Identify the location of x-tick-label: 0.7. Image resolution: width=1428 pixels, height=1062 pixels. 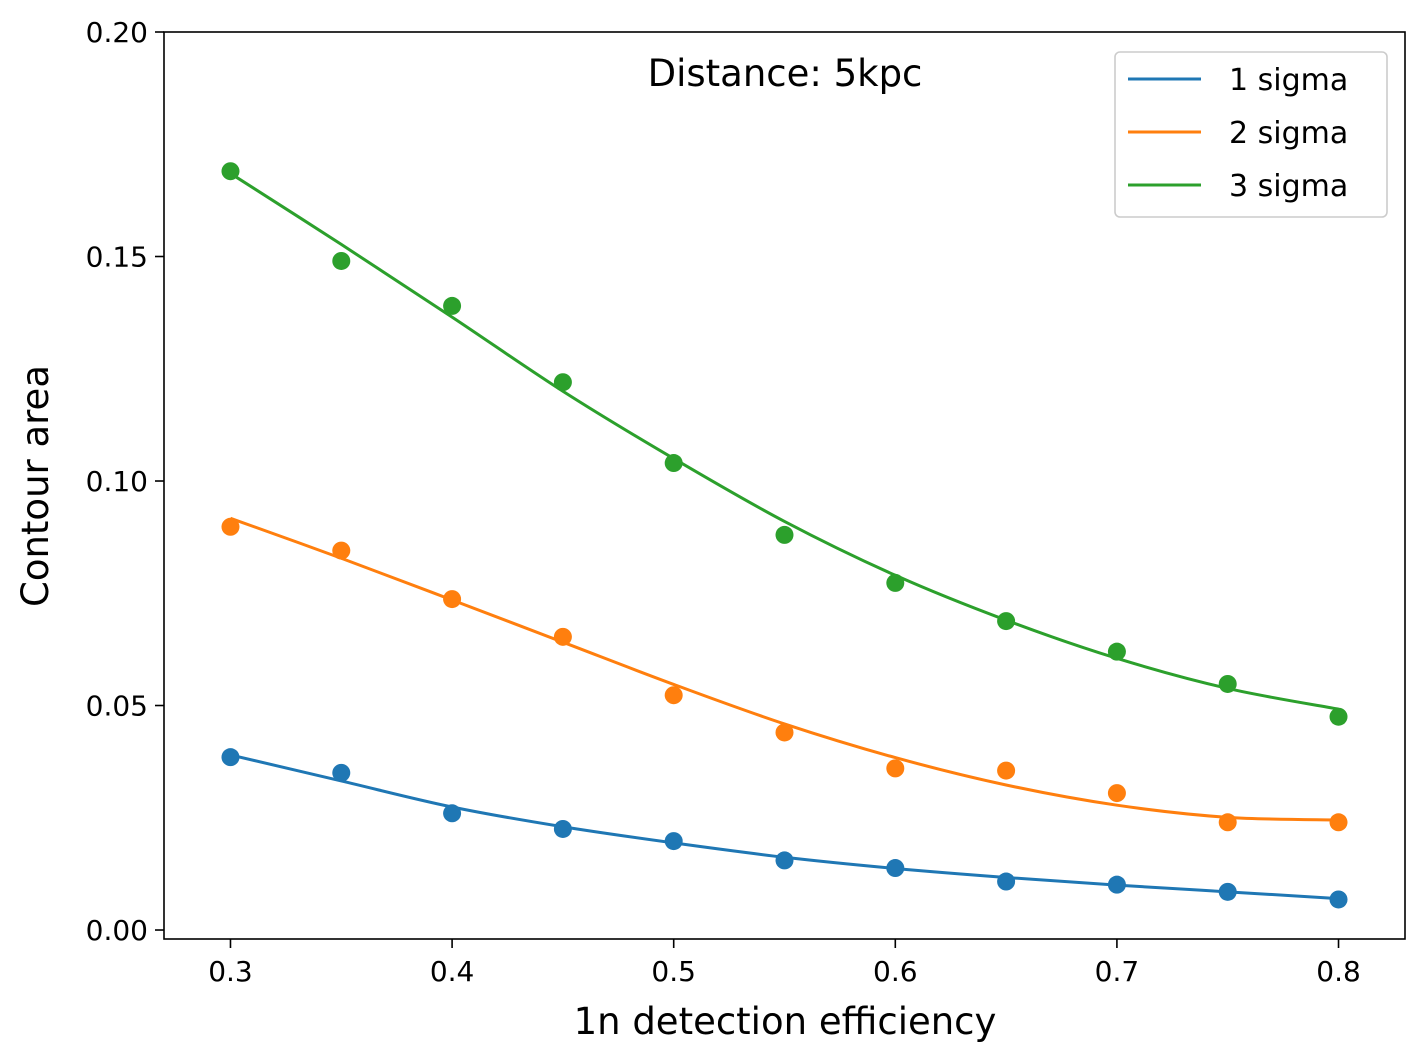
(1117, 971).